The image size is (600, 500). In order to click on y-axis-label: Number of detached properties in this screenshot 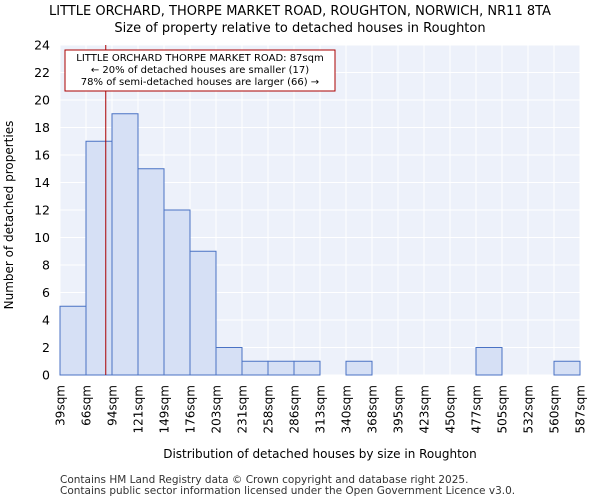, I will do `click(9, 215)`.